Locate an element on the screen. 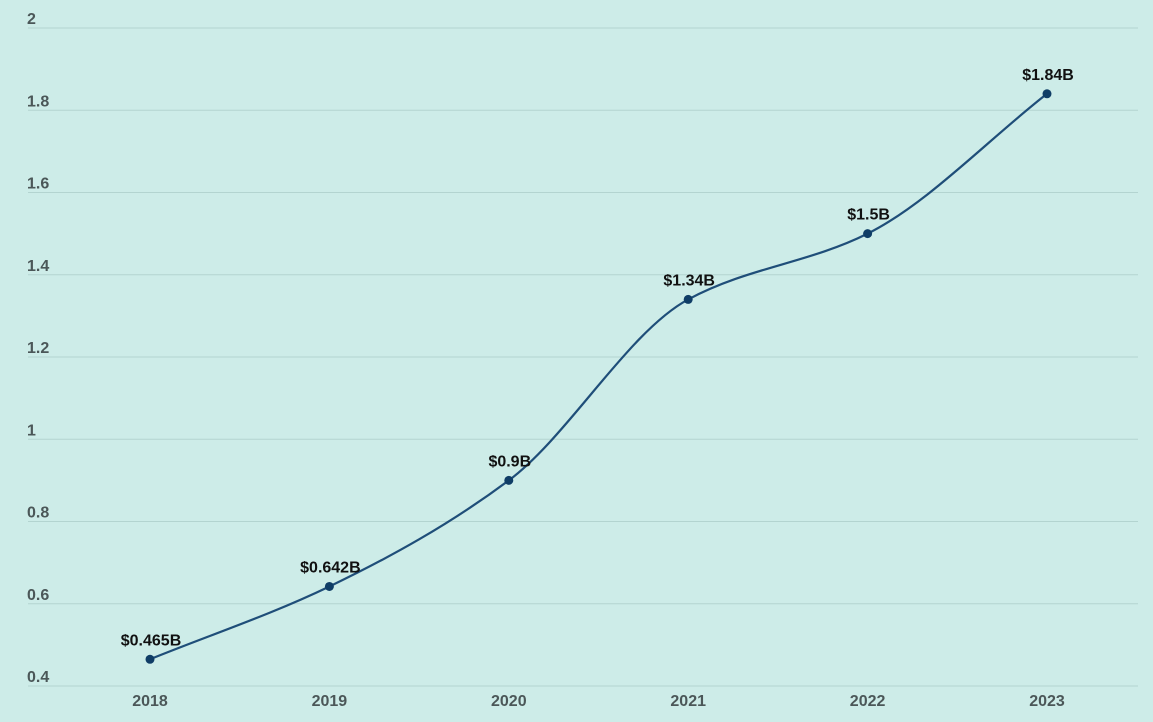 The width and height of the screenshot is (1153, 722). x-tick-label: 2022 is located at coordinates (868, 701).